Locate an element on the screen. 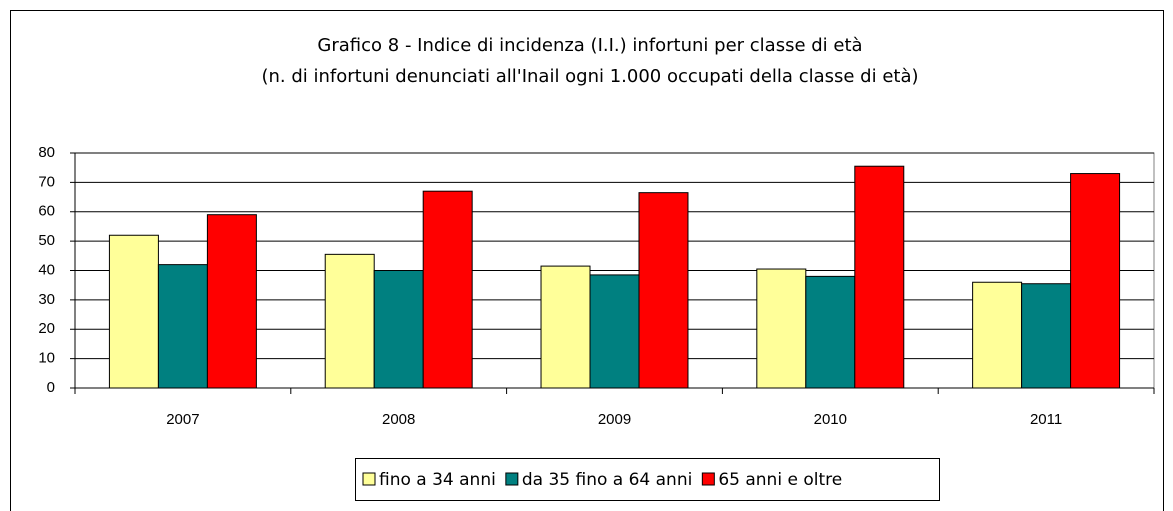 The height and width of the screenshot is (511, 1173). legend-label: 65 anni e oltre is located at coordinates (780, 480).